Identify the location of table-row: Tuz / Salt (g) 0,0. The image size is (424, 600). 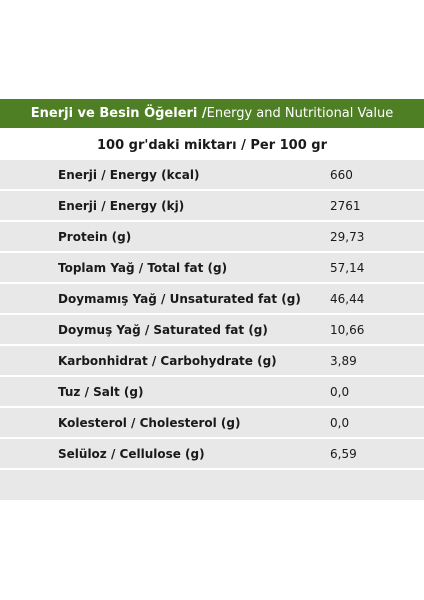
(212, 391).